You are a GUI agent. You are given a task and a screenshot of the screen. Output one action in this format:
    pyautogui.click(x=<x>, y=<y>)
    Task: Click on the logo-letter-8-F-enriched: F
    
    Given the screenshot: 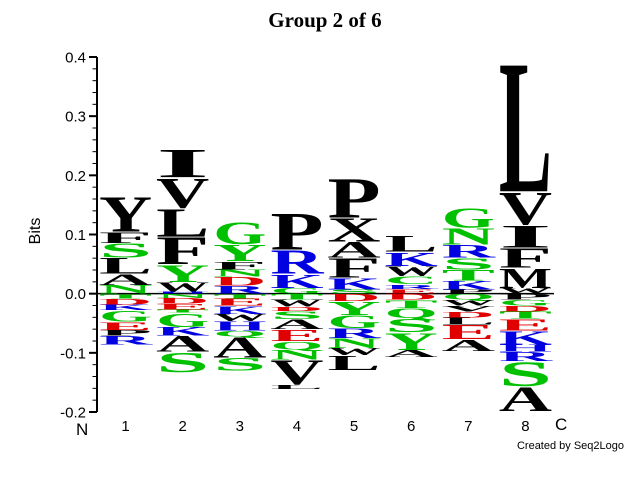 What is the action you would take?
    pyautogui.click(x=525, y=258)
    